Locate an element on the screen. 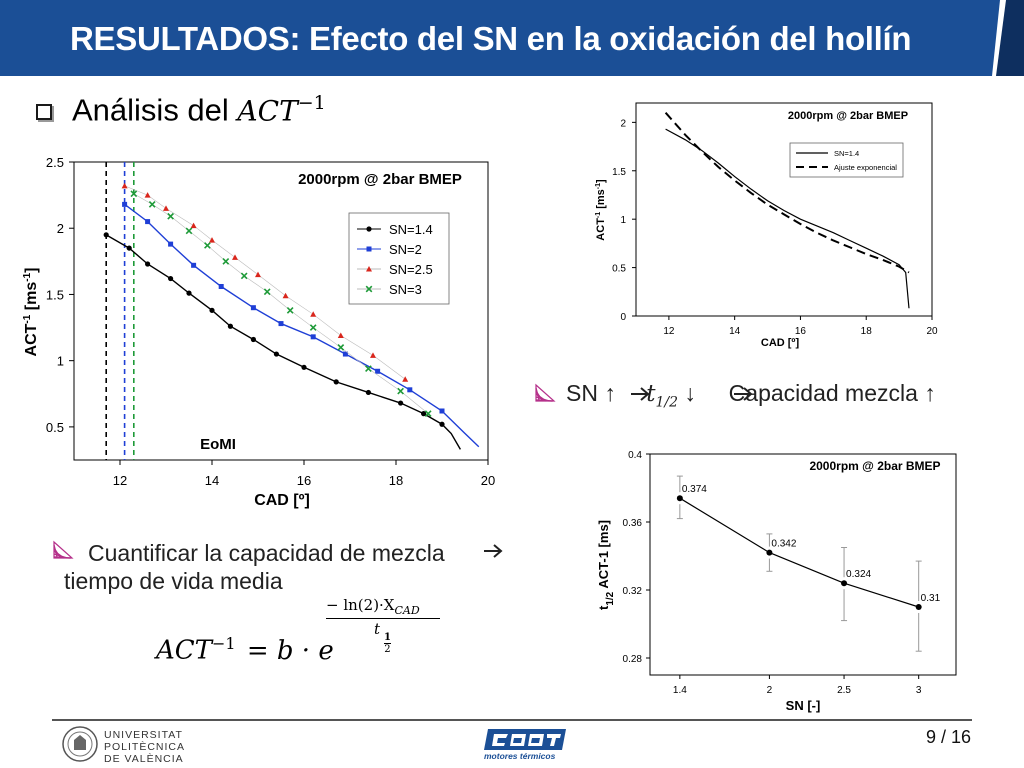  chart1-y-tick-label: 1 is located at coordinates (60, 361).